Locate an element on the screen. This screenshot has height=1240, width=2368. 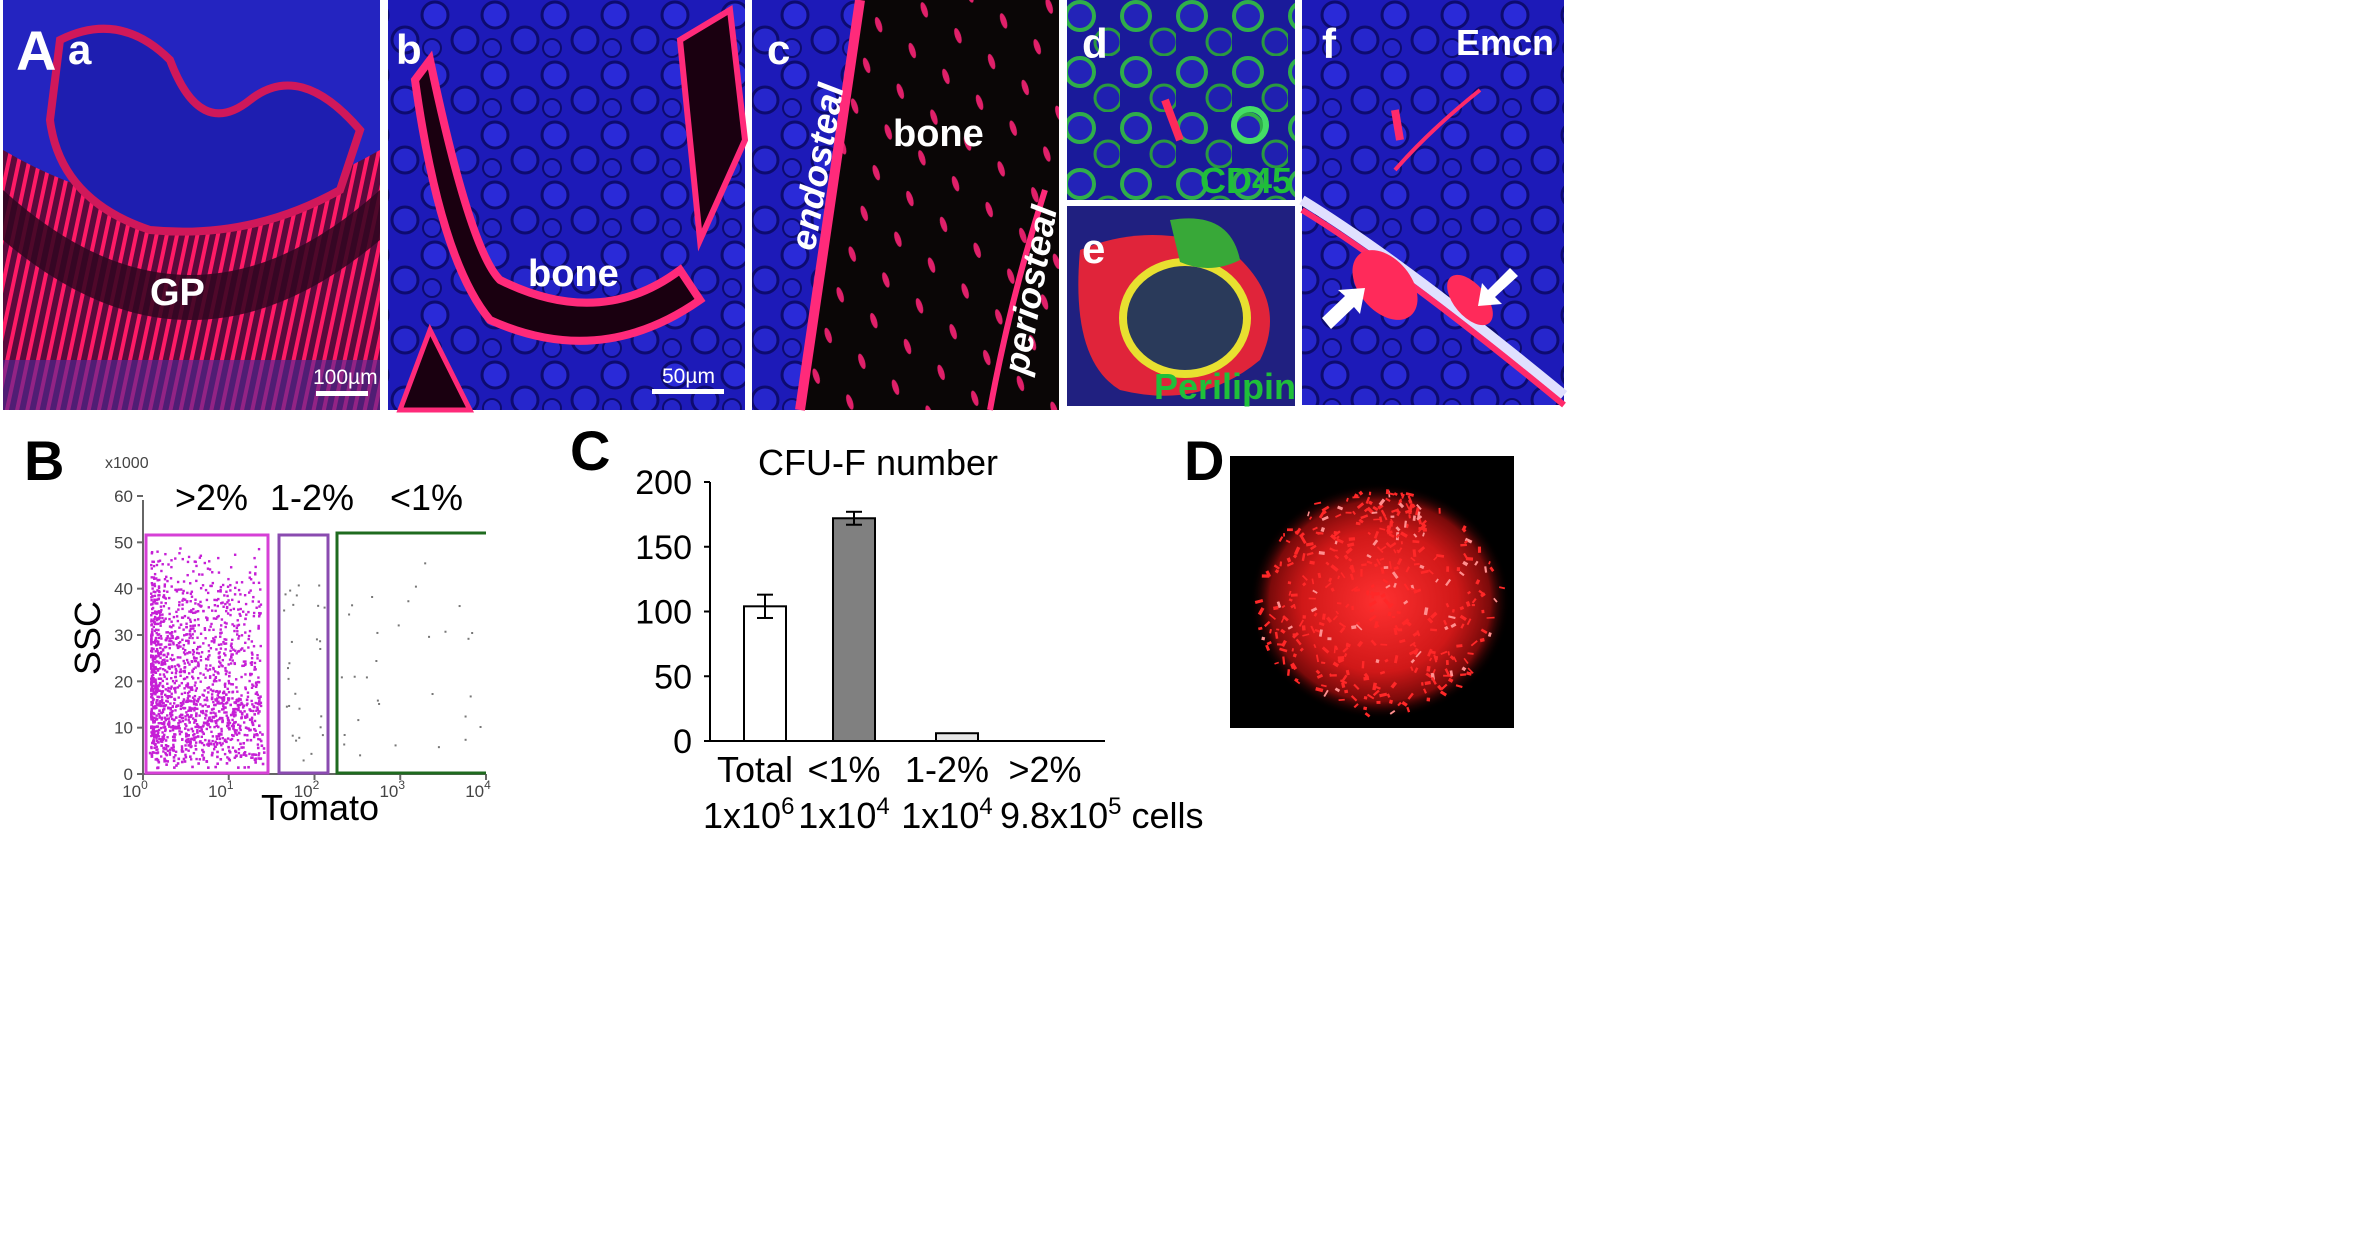
cell-count-label: 9.8x105 cells is located at coordinates (1101, 814).